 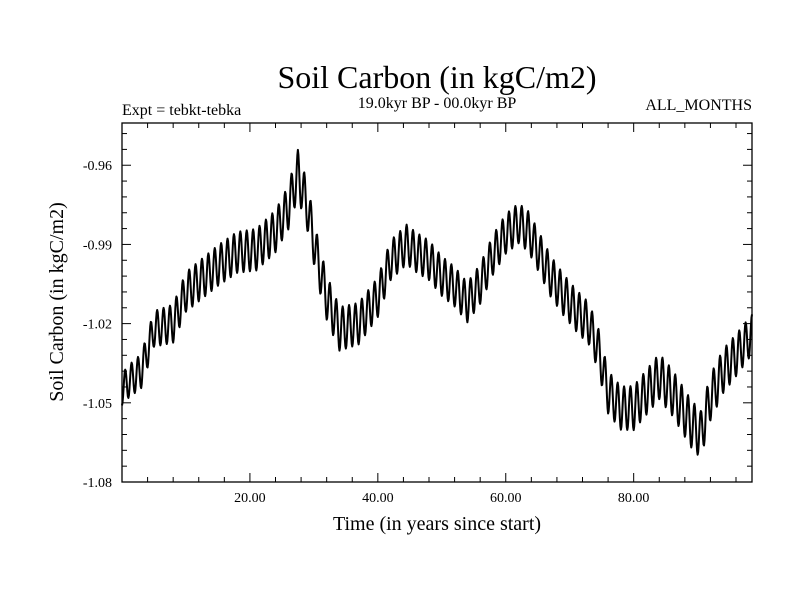 What do you see at coordinates (250, 498) in the screenshot?
I see `x-tick-label: 20.00` at bounding box center [250, 498].